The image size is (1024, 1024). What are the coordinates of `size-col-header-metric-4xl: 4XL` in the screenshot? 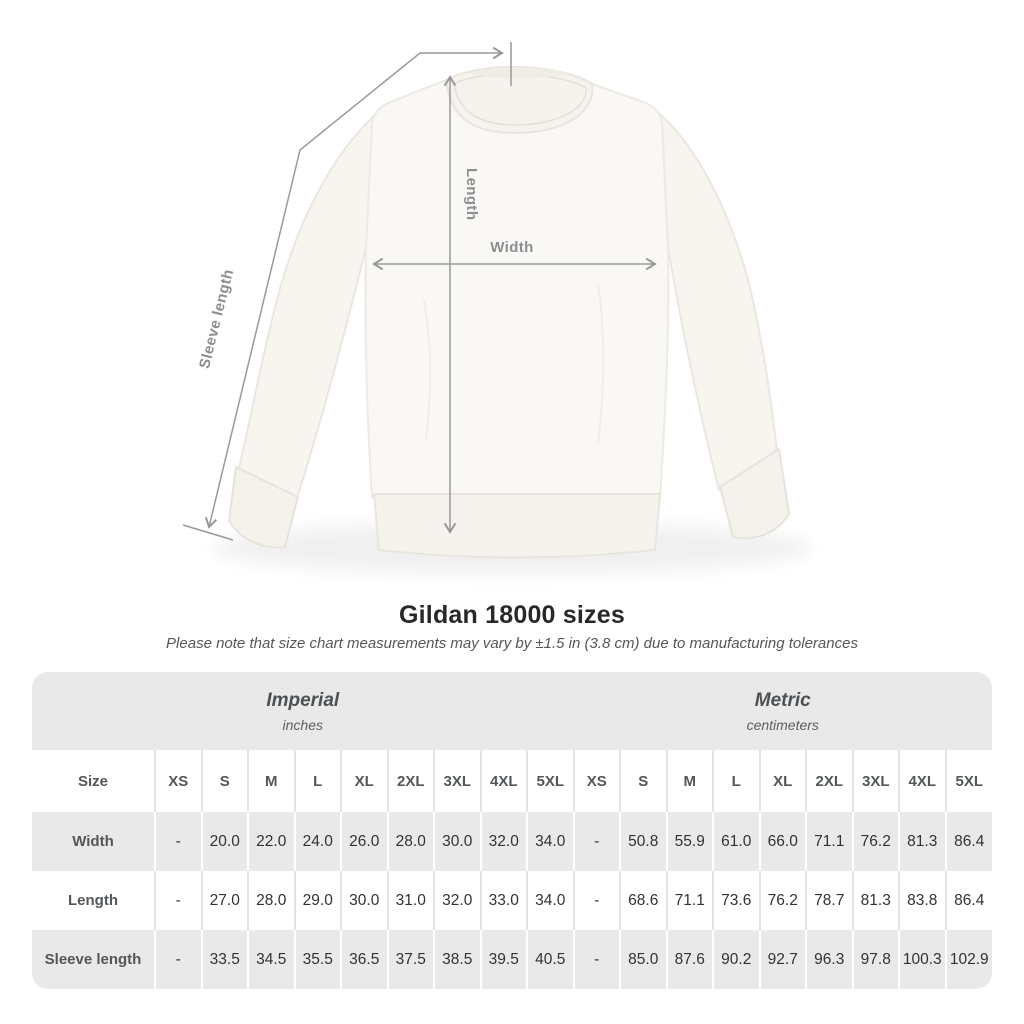 It's located at (922, 781).